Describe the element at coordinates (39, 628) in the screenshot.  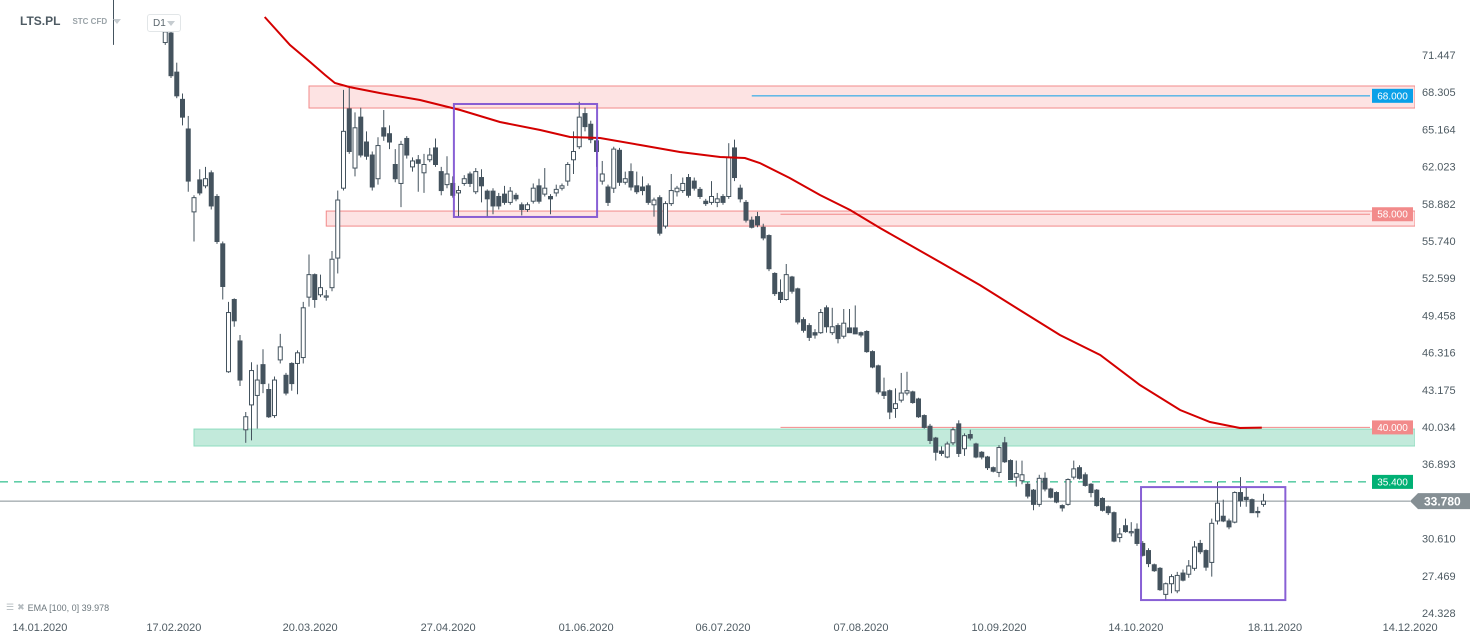
I see `date-tick-label: 14.01.2020` at that location.